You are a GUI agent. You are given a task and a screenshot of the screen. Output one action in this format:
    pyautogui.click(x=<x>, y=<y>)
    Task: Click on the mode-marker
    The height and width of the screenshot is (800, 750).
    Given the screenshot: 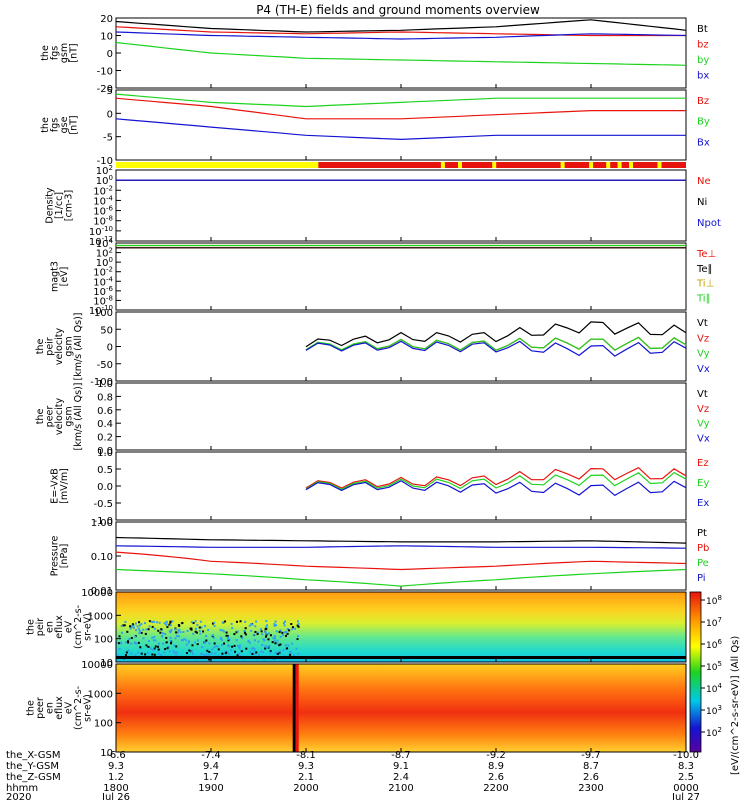 What is the action you would take?
    pyautogui.click(x=660, y=165)
    